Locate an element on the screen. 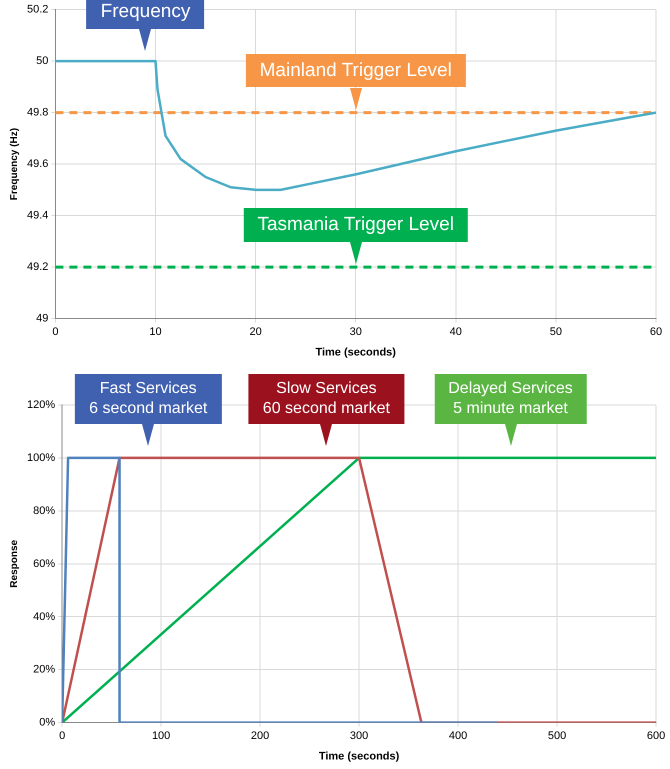 The height and width of the screenshot is (769, 670). x-tick-label: 30 is located at coordinates (356, 332).